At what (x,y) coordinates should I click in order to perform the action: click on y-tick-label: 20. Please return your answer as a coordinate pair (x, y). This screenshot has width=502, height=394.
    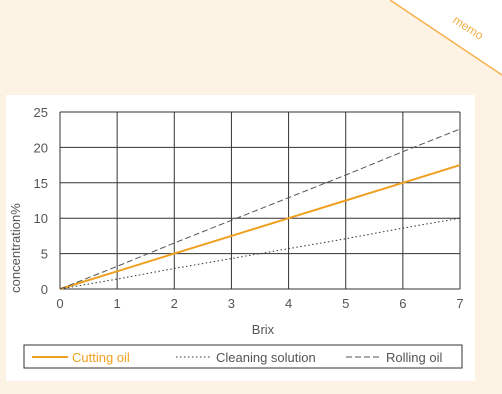
    Looking at the image, I should click on (41, 147).